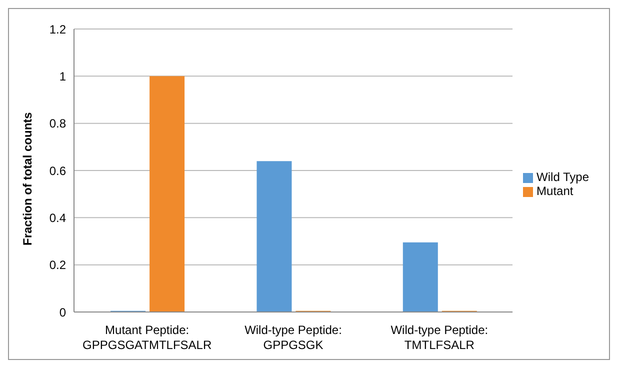 The image size is (617, 367). Describe the element at coordinates (57, 171) in the screenshot. I see `y-tick-label: 0.6` at that location.